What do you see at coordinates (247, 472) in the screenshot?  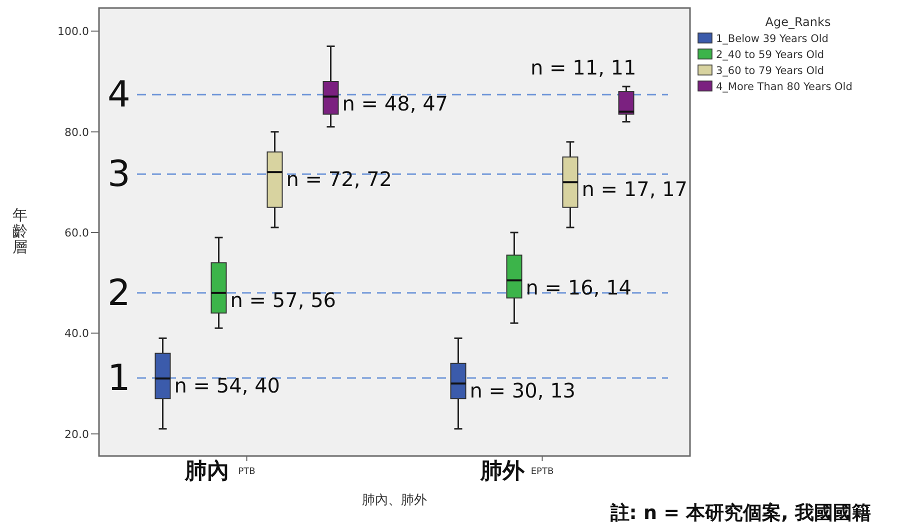 I see `x-tick-label: PTB` at bounding box center [247, 472].